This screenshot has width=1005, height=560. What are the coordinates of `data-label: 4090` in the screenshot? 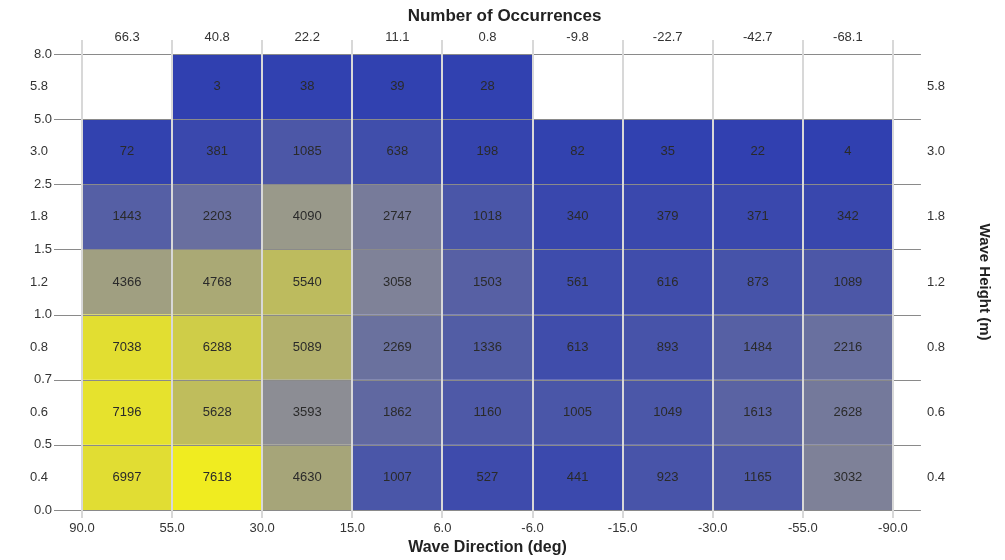 It's located at (307, 216).